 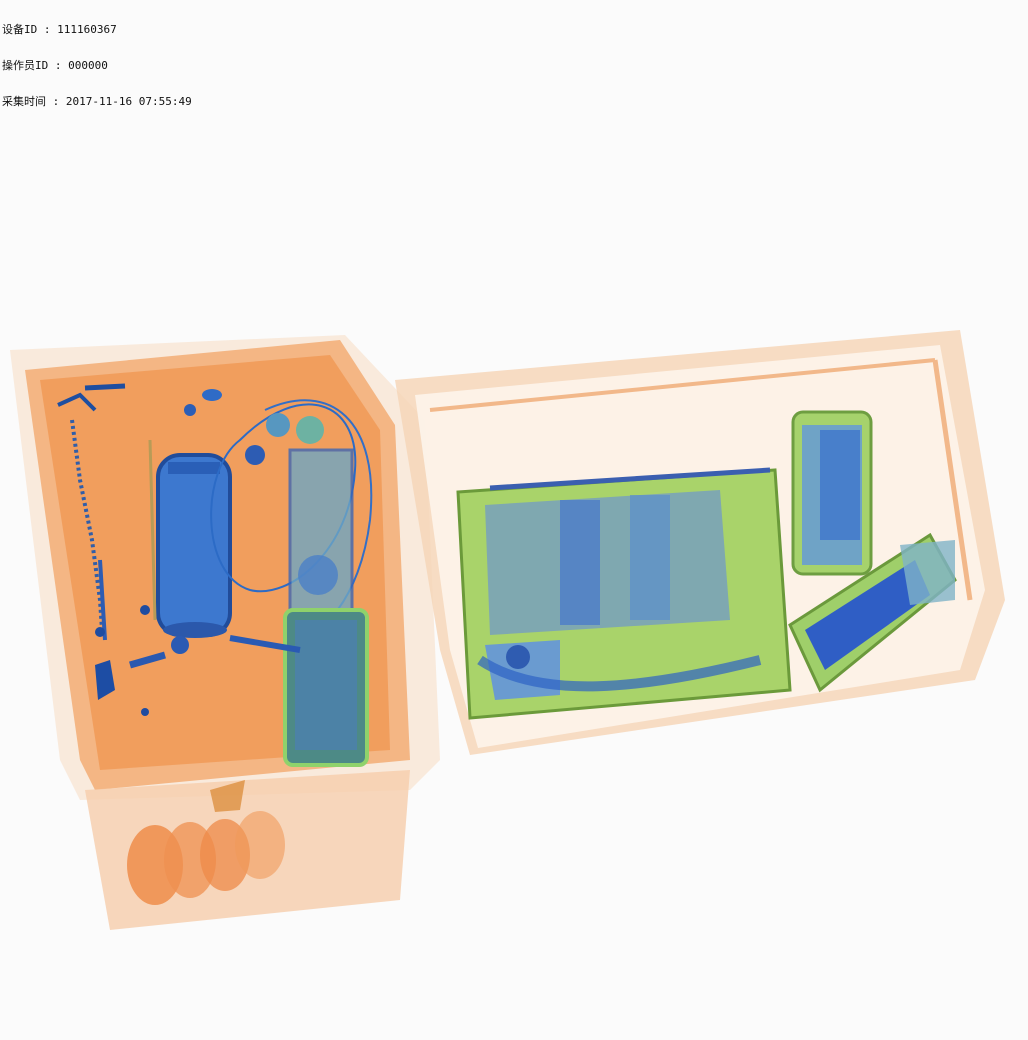 I want to click on device-id-line: 设备ID : 111160367, so click(x=59, y=29).